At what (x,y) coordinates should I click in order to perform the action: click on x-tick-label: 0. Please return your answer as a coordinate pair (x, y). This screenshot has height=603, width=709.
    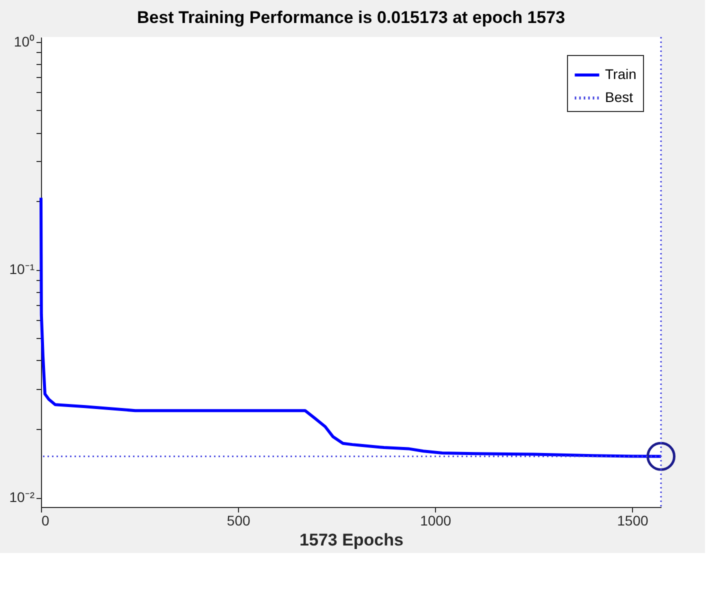
    Looking at the image, I should click on (46, 520).